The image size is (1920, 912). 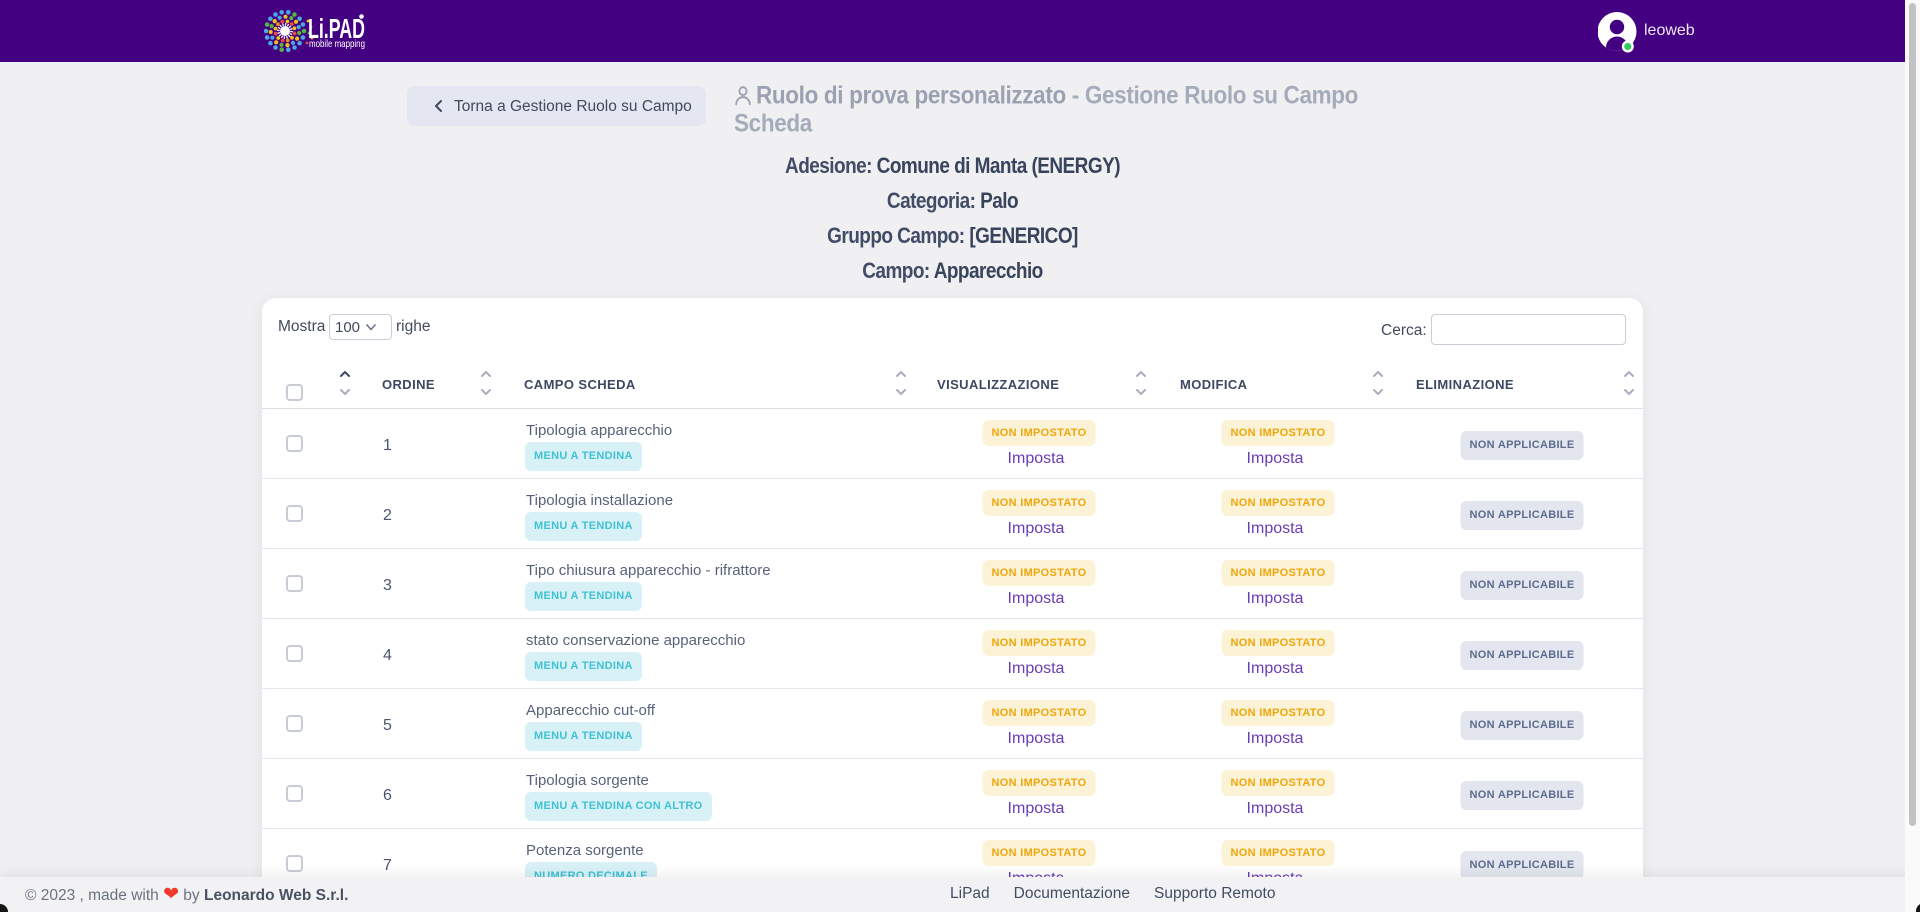 I want to click on svg-text: Li.PAD, so click(x=336, y=28).